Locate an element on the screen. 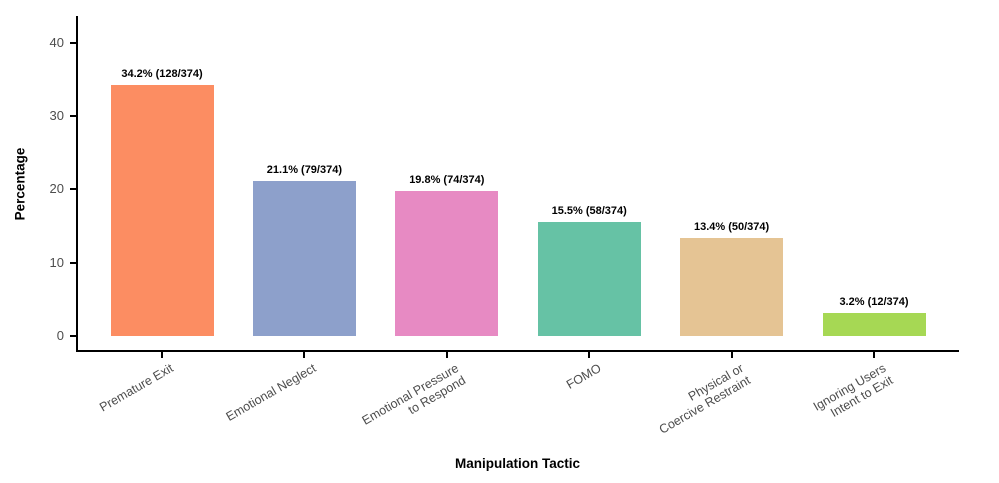 This screenshot has height=483, width=999. x-axis-title: Manipulation Tactic is located at coordinates (517, 463).